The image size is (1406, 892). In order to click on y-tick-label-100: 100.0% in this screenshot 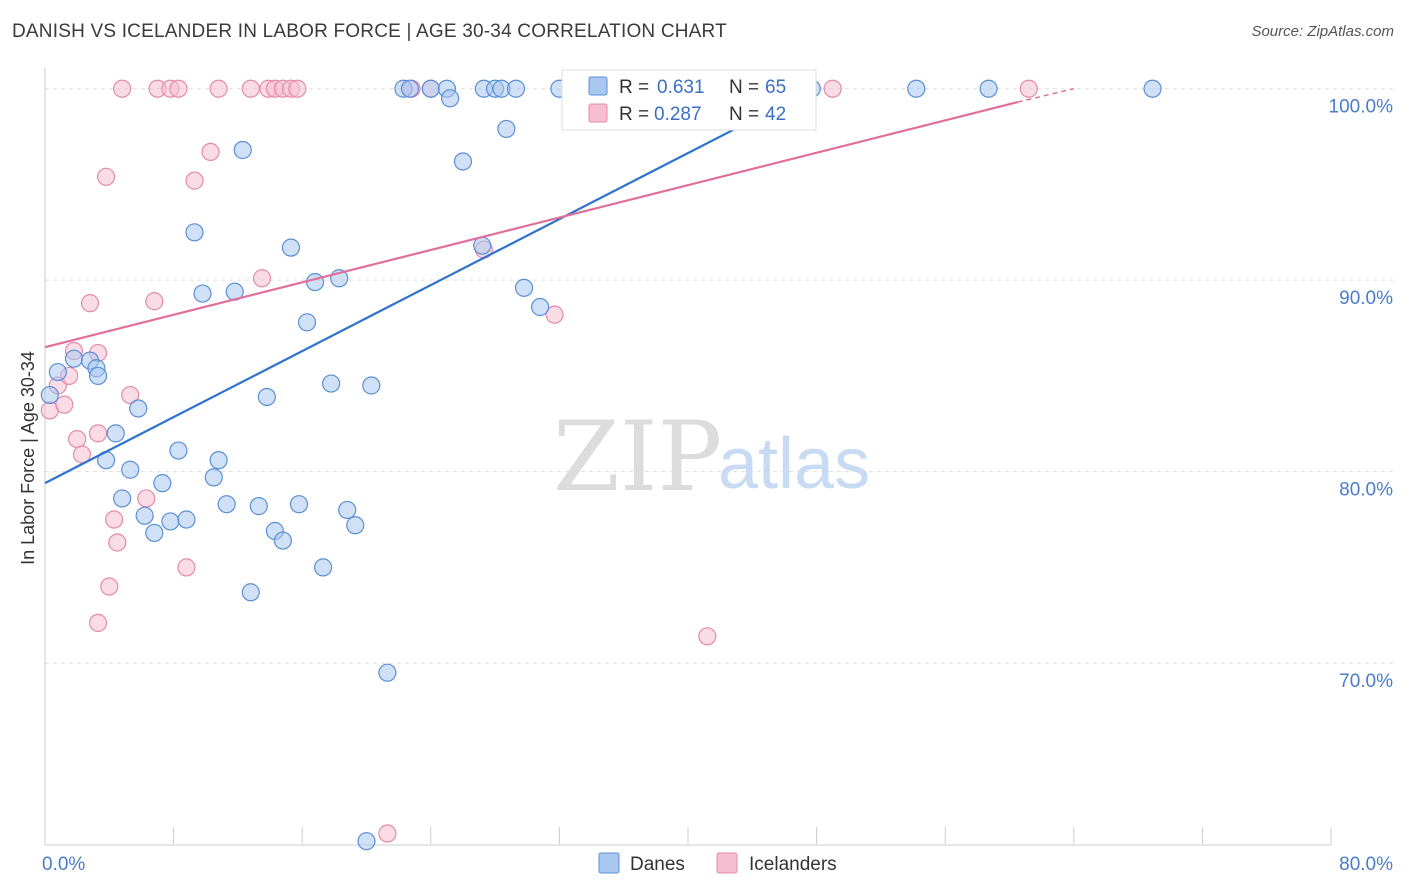, I will do `click(1361, 107)`.